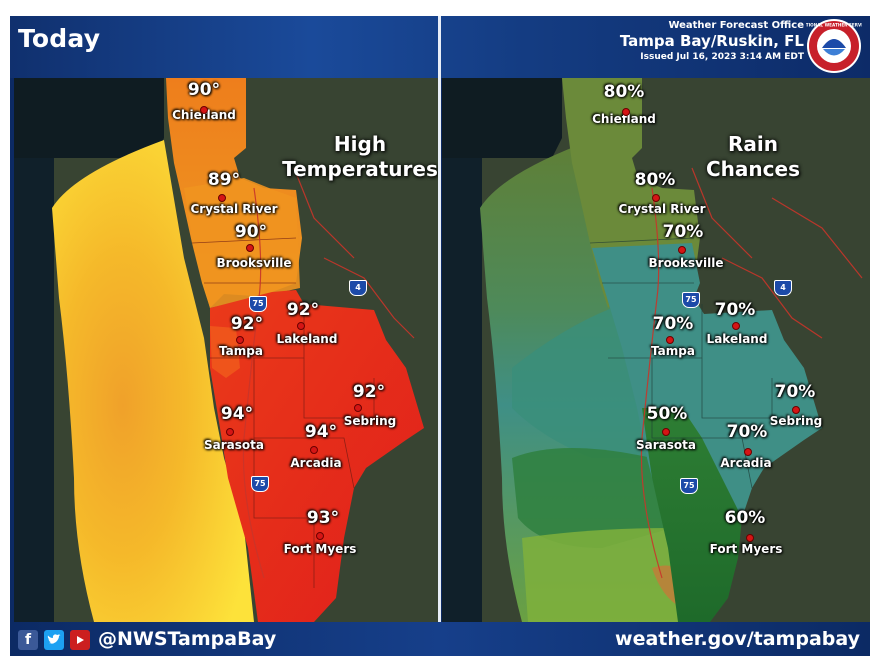  I want to click on youtube-icon, so click(80, 640).